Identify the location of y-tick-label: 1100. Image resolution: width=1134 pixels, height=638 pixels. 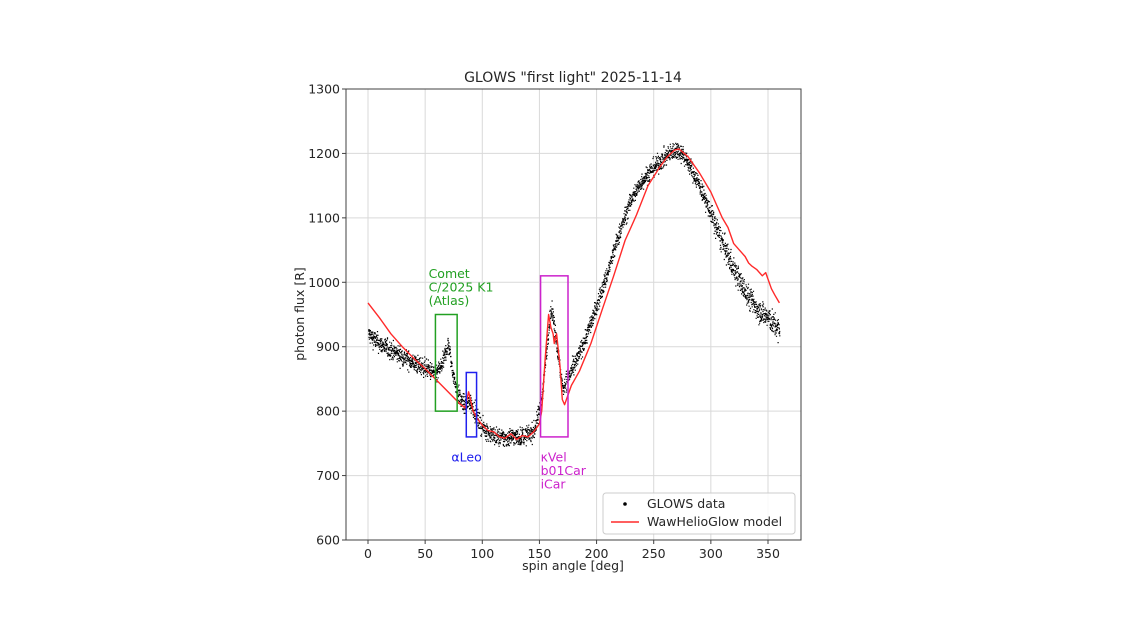
(324, 217).